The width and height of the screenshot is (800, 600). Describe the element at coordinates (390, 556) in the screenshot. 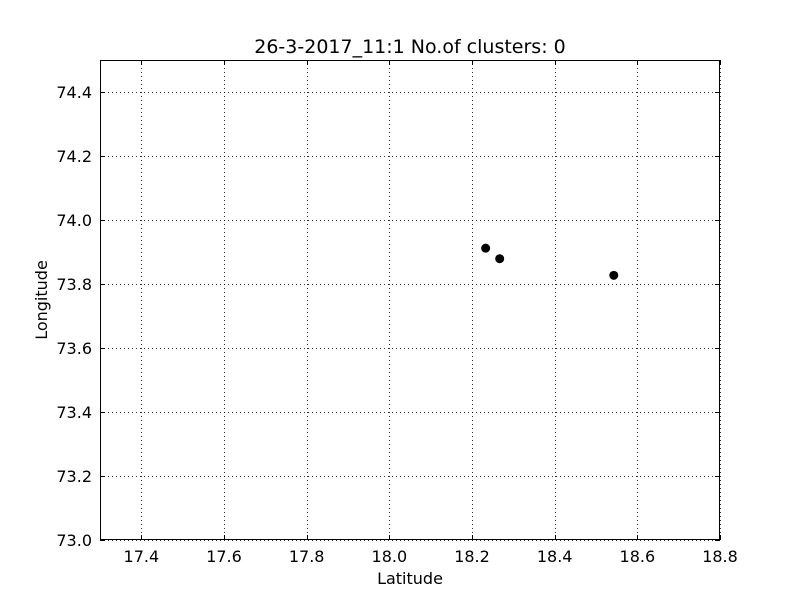

I see `x-tick-label: 18.0` at that location.